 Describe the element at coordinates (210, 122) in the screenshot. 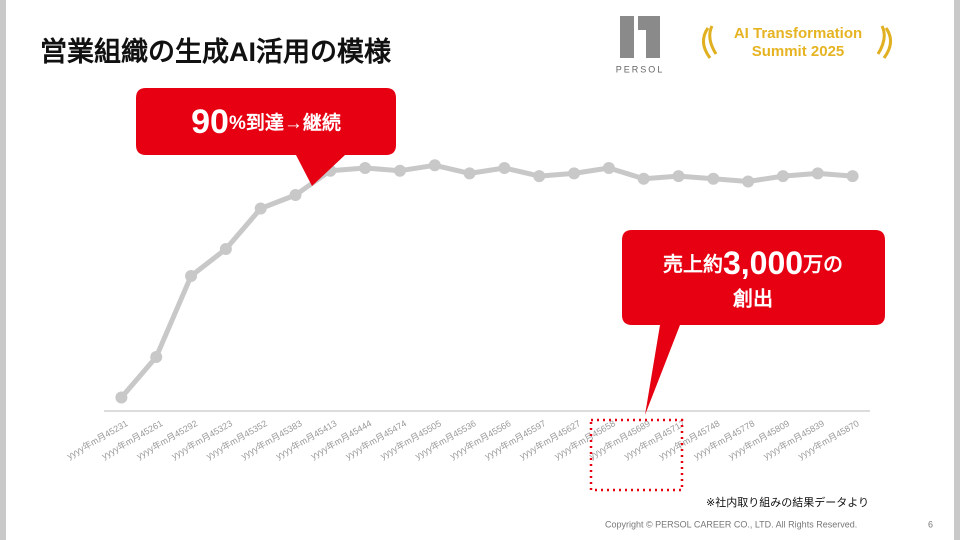

I see `callout-big: 90` at that location.